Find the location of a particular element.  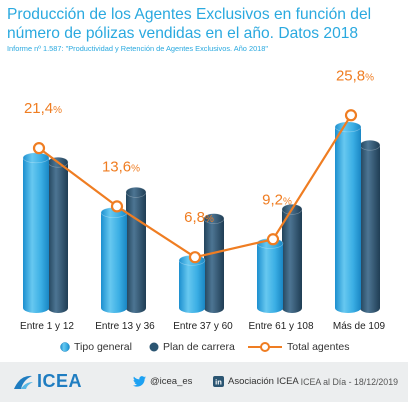

data-label: 6,8% is located at coordinates (199, 217).